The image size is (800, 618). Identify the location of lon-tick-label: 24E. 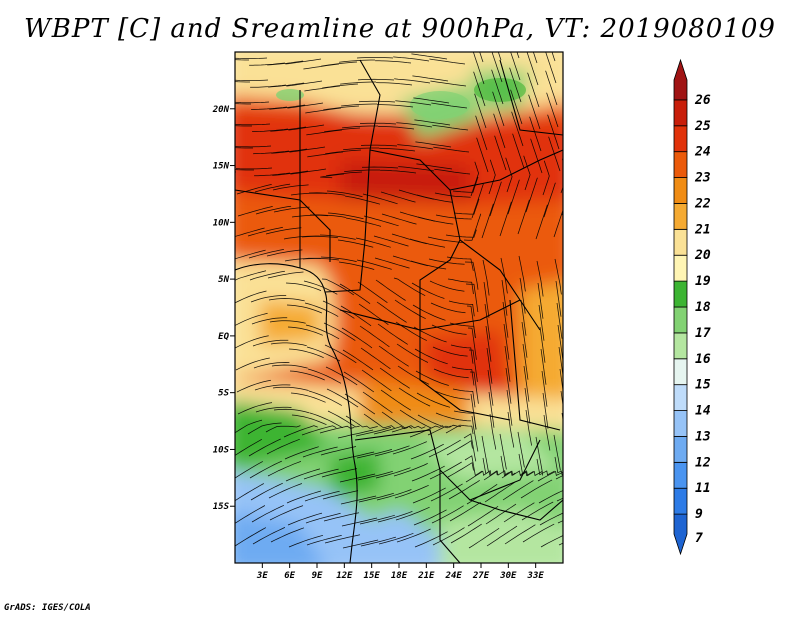
(454, 576).